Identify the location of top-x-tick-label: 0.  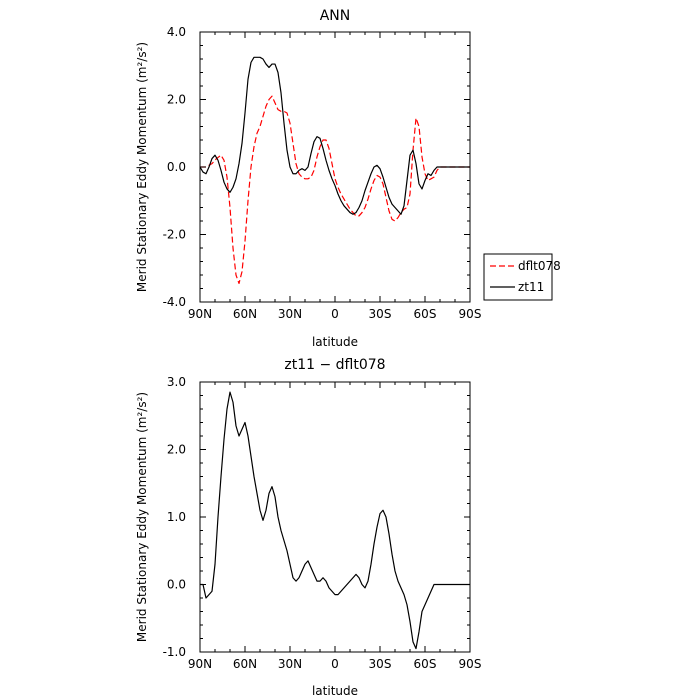
(335, 314).